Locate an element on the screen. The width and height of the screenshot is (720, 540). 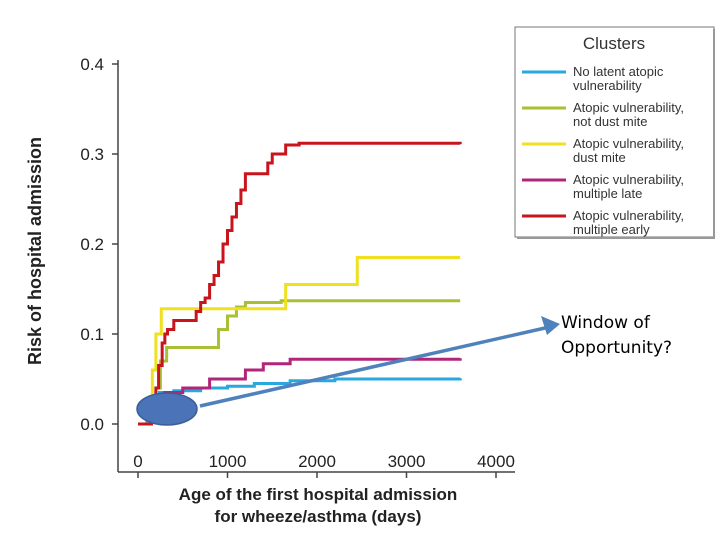
x-tick-label: 0 is located at coordinates (137, 461).